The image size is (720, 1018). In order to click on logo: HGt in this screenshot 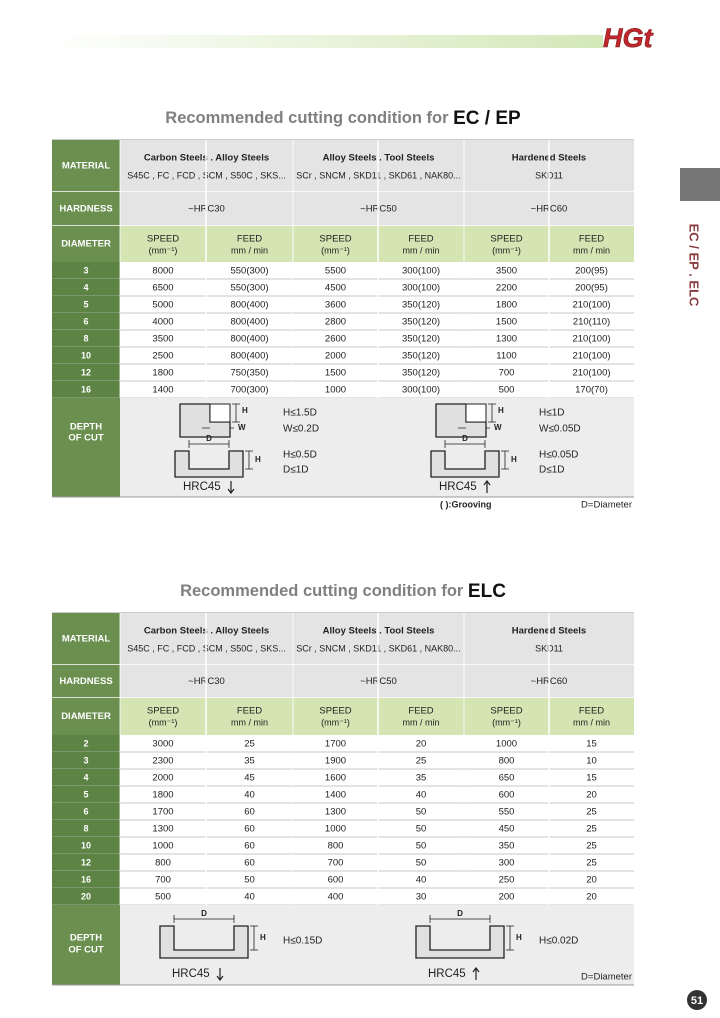, I will do `click(628, 38)`.